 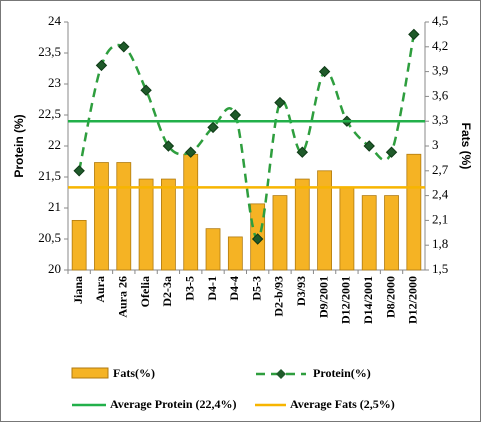 I want to click on x-tick-label: Jiana, so click(x=78, y=290).